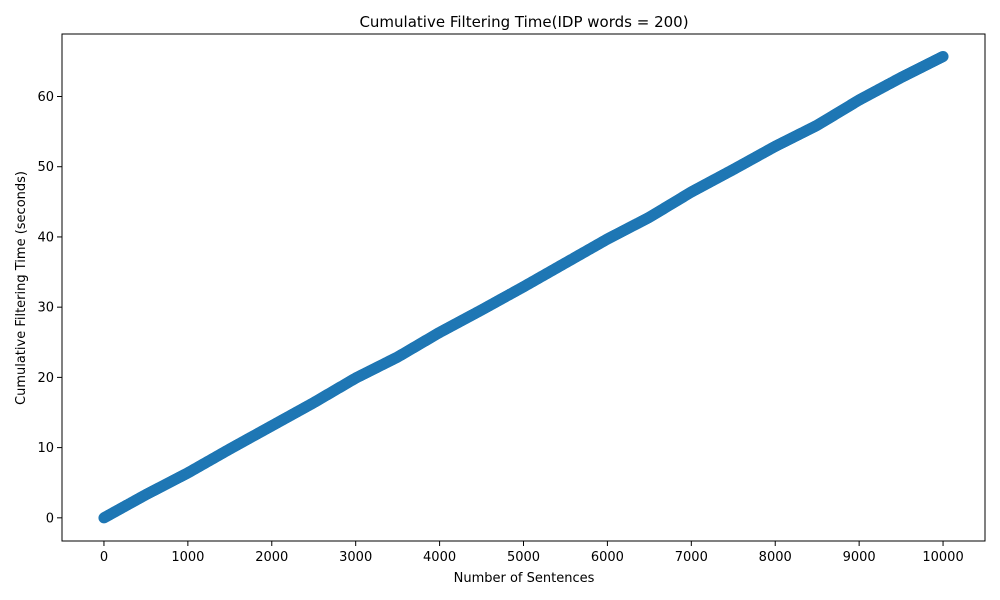  Describe the element at coordinates (45, 237) in the screenshot. I see `y-tick-label: 40` at that location.